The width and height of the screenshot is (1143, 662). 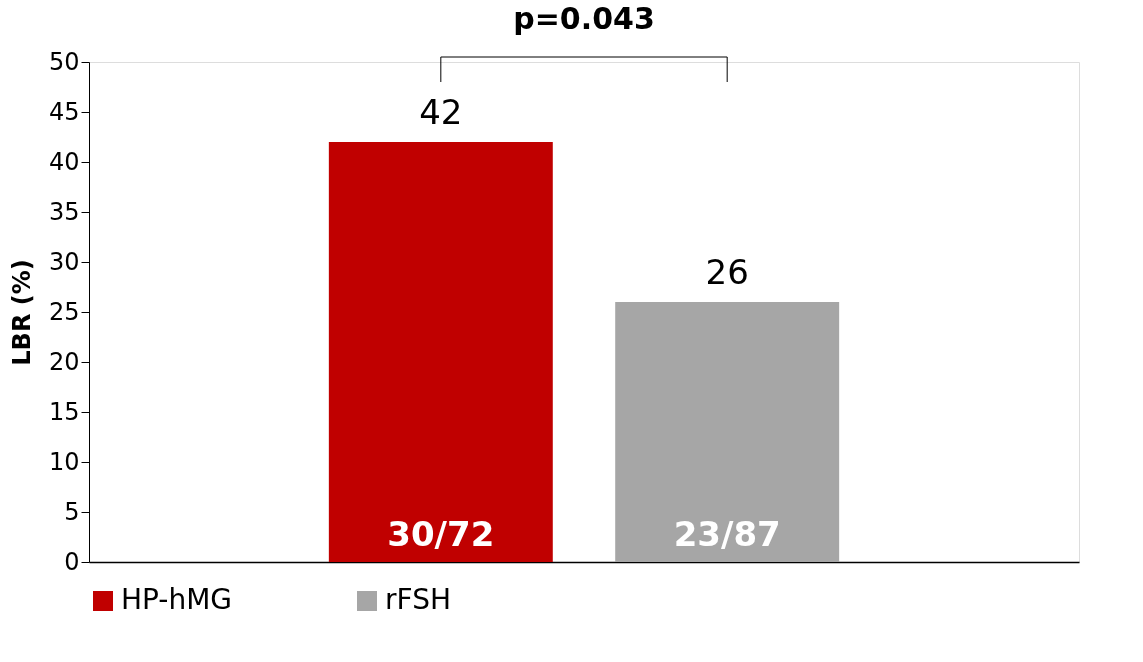 What do you see at coordinates (64, 311) in the screenshot?
I see `y-tick-label: 25` at bounding box center [64, 311].